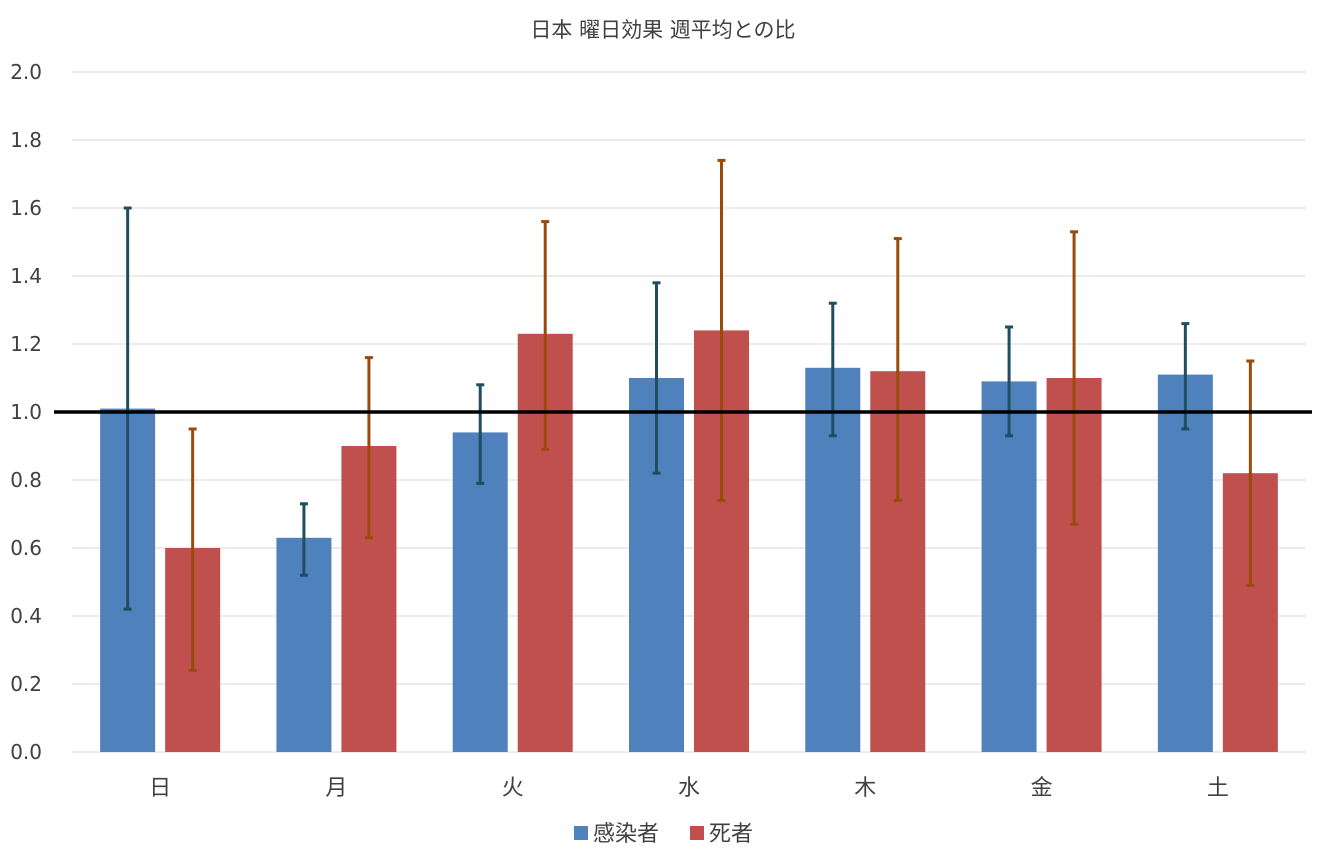  I want to click on y-tick-label: 0.2, so click(26, 684).